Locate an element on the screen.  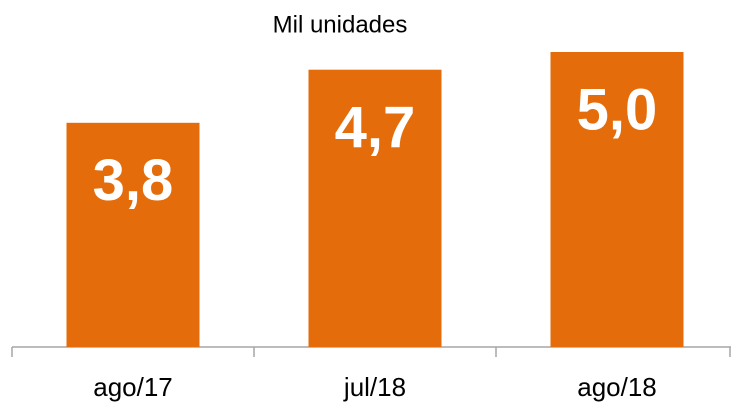
value-label: 5,0 is located at coordinates (617, 109).